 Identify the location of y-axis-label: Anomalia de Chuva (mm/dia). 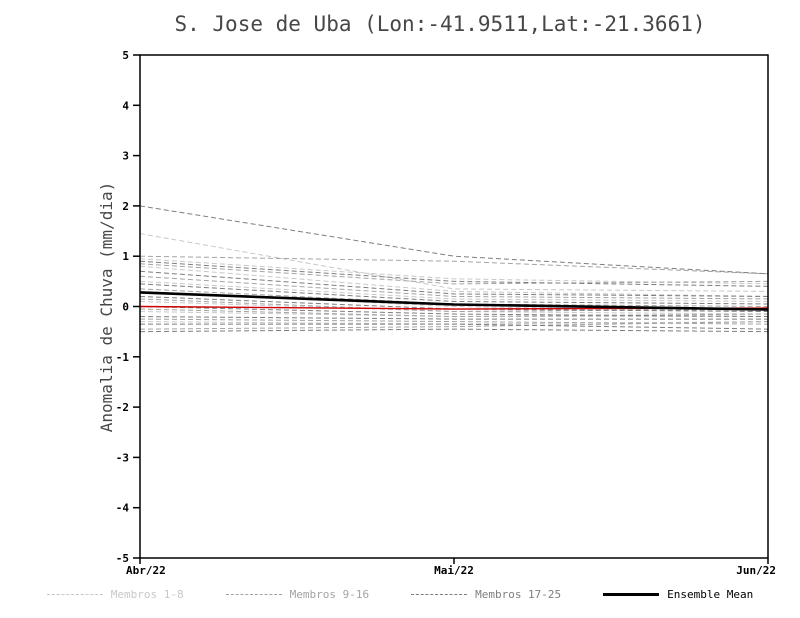
(106, 307).